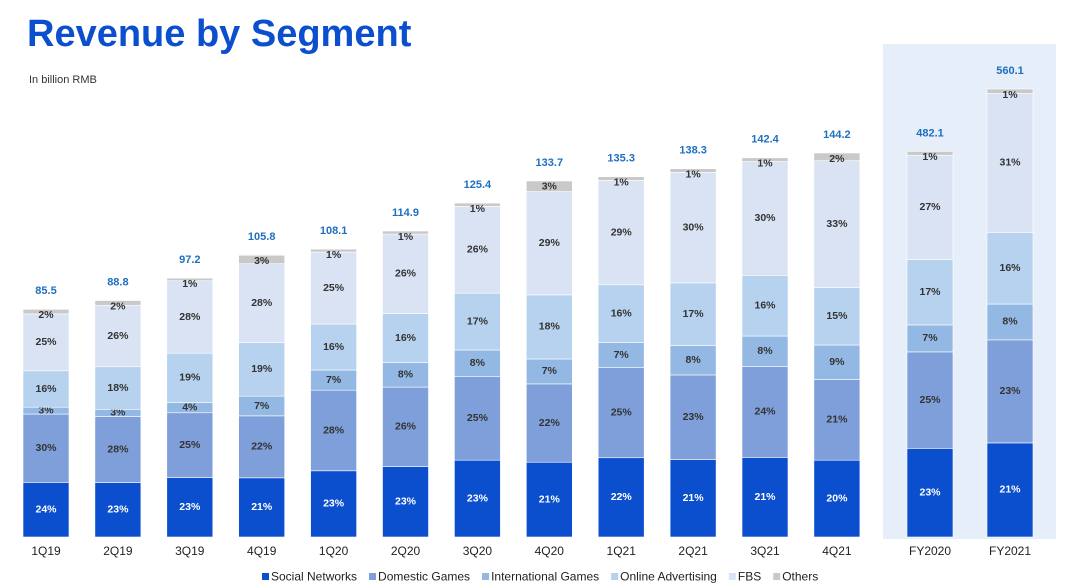  I want to click on x-tick-label: 1Q19, so click(46, 551).